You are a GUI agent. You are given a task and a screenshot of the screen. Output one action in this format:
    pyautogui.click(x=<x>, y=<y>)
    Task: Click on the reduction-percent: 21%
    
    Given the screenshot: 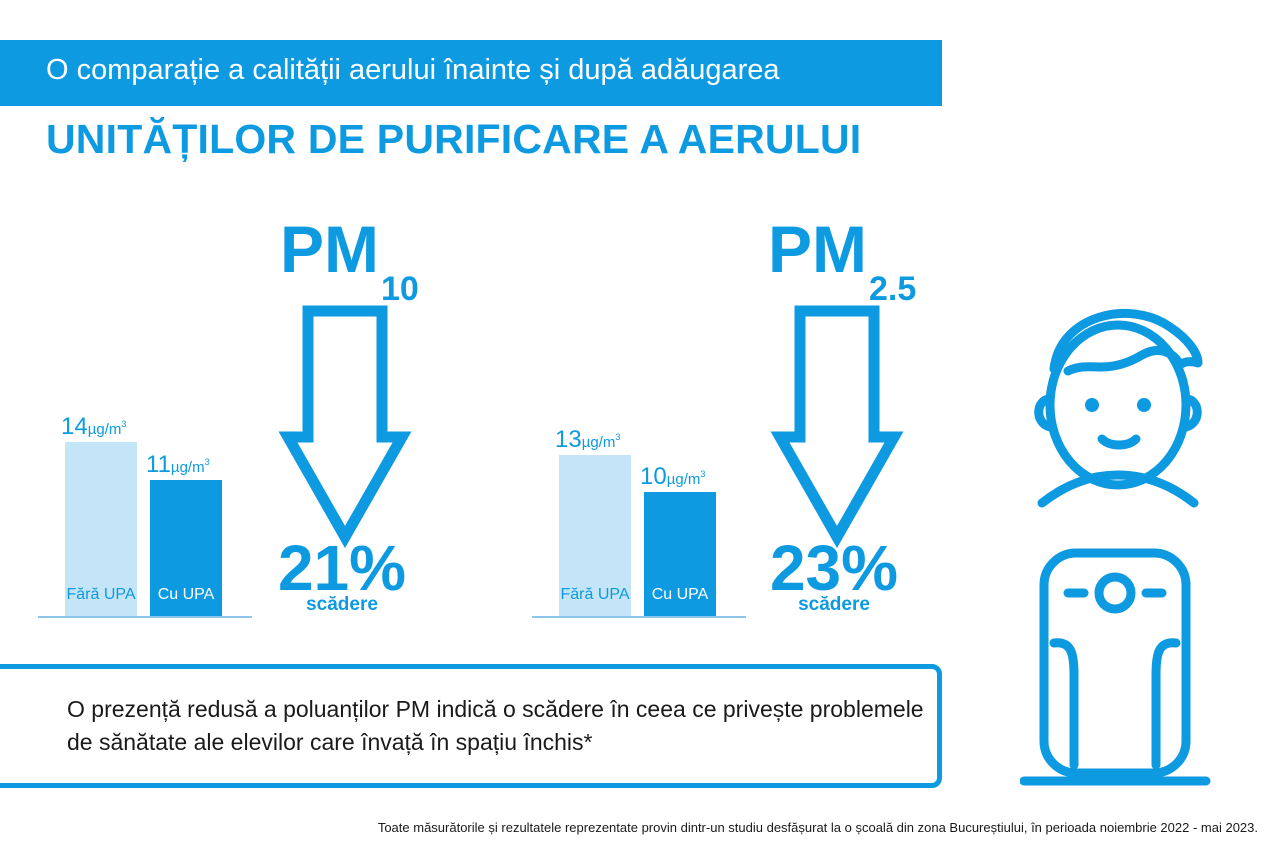 What is the action you would take?
    pyautogui.click(x=342, y=568)
    